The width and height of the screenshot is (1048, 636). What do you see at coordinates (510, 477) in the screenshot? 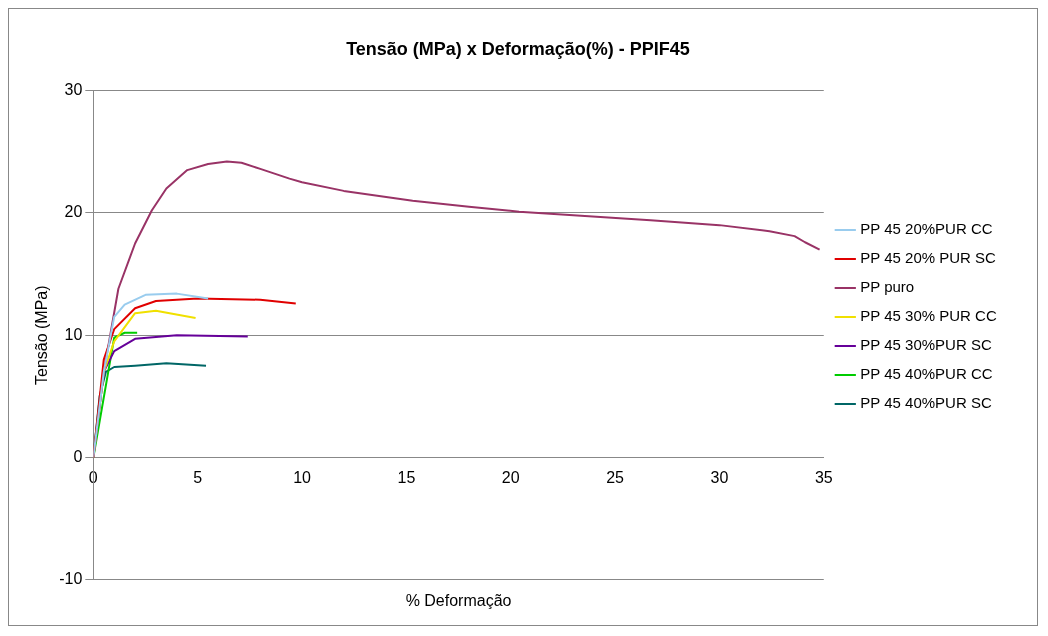
I see `x-tick-label: 20` at bounding box center [510, 477].